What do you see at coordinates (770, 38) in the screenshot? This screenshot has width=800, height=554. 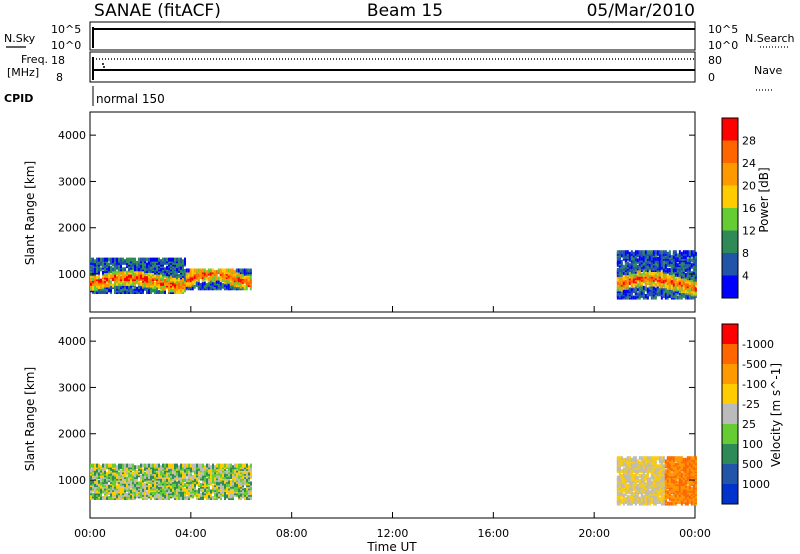 I see `nsearch-label: N.Search` at bounding box center [770, 38].